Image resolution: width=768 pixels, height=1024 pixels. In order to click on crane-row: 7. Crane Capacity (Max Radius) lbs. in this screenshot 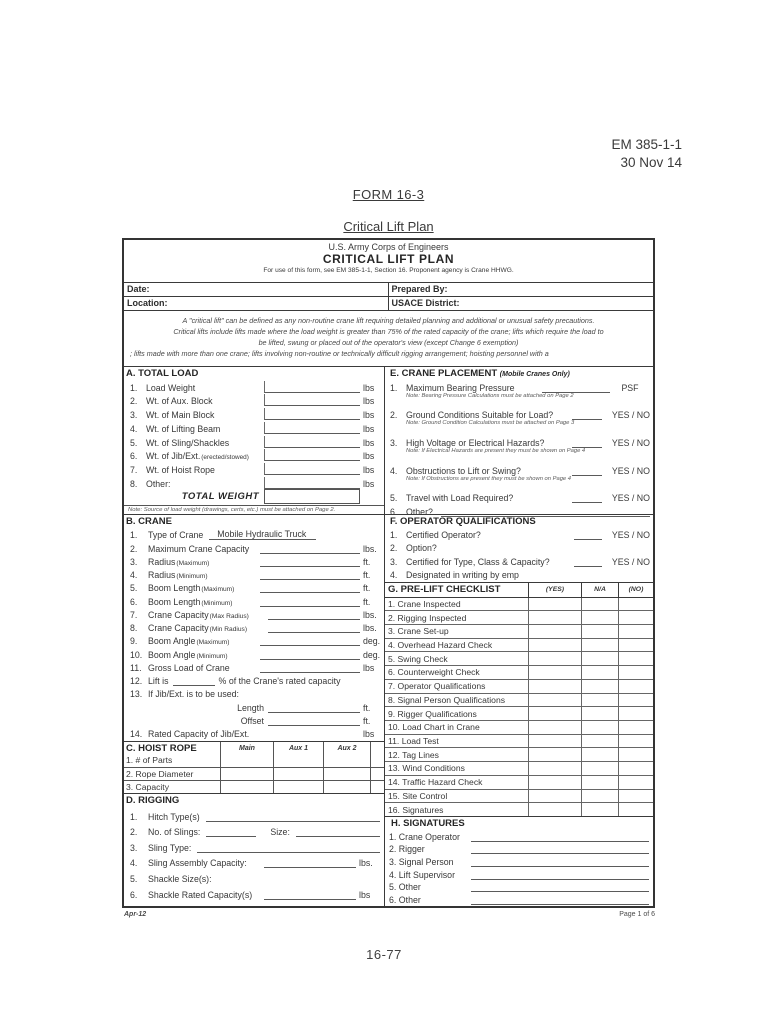, I will do `click(253, 614)`.